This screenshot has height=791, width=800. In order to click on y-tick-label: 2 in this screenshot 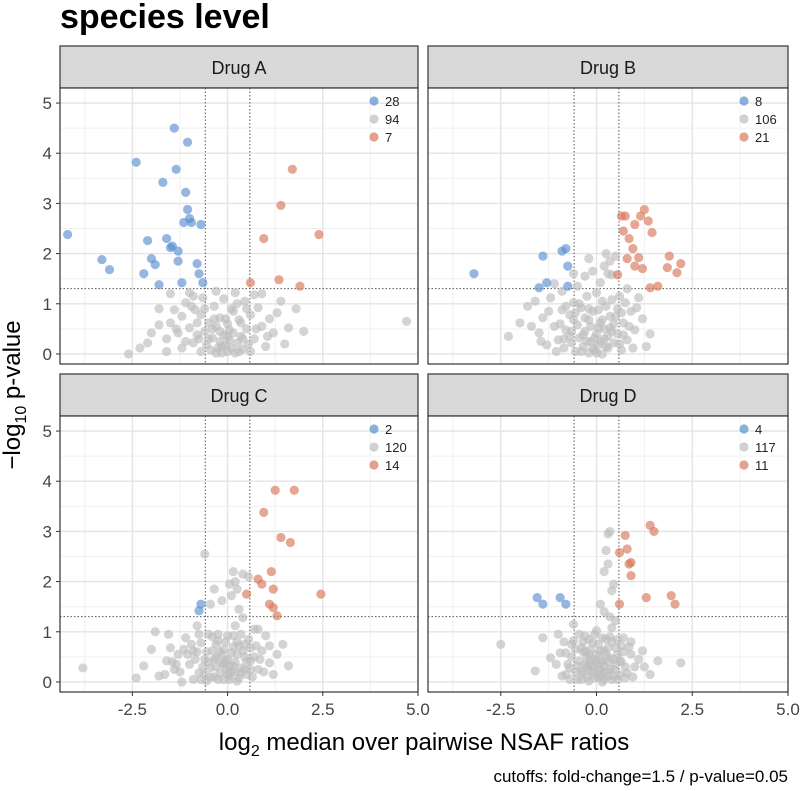, I will do `click(47, 254)`.